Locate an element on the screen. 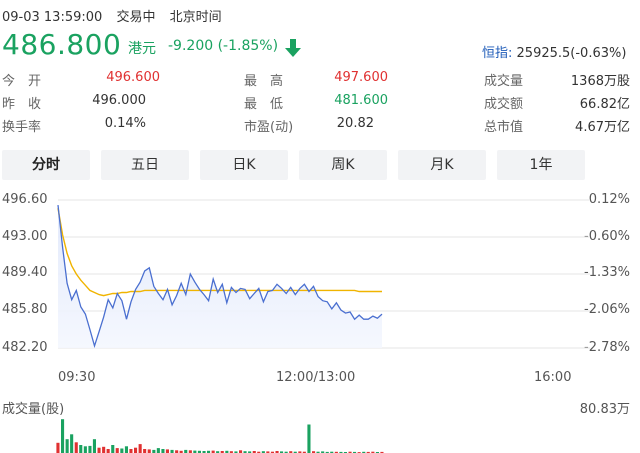 This screenshot has width=640, height=453. pct-tick-label: -1.33% is located at coordinates (607, 272).